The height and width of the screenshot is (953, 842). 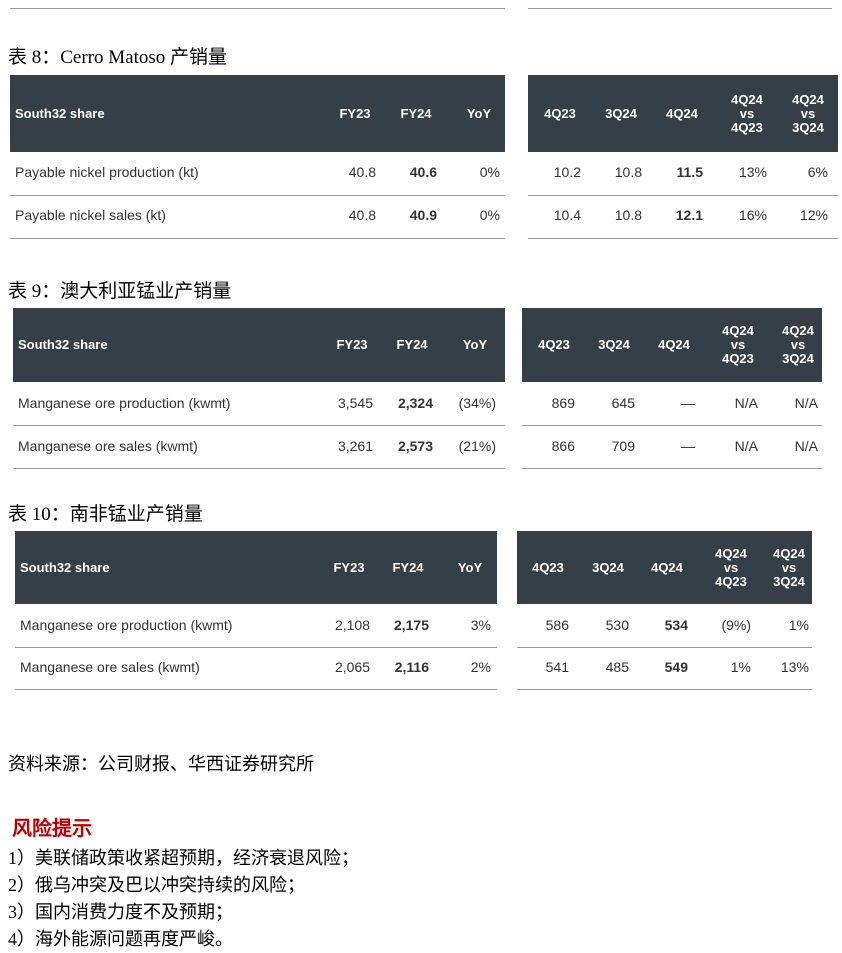 What do you see at coordinates (423, 215) in the screenshot?
I see `cell: 40.9` at bounding box center [423, 215].